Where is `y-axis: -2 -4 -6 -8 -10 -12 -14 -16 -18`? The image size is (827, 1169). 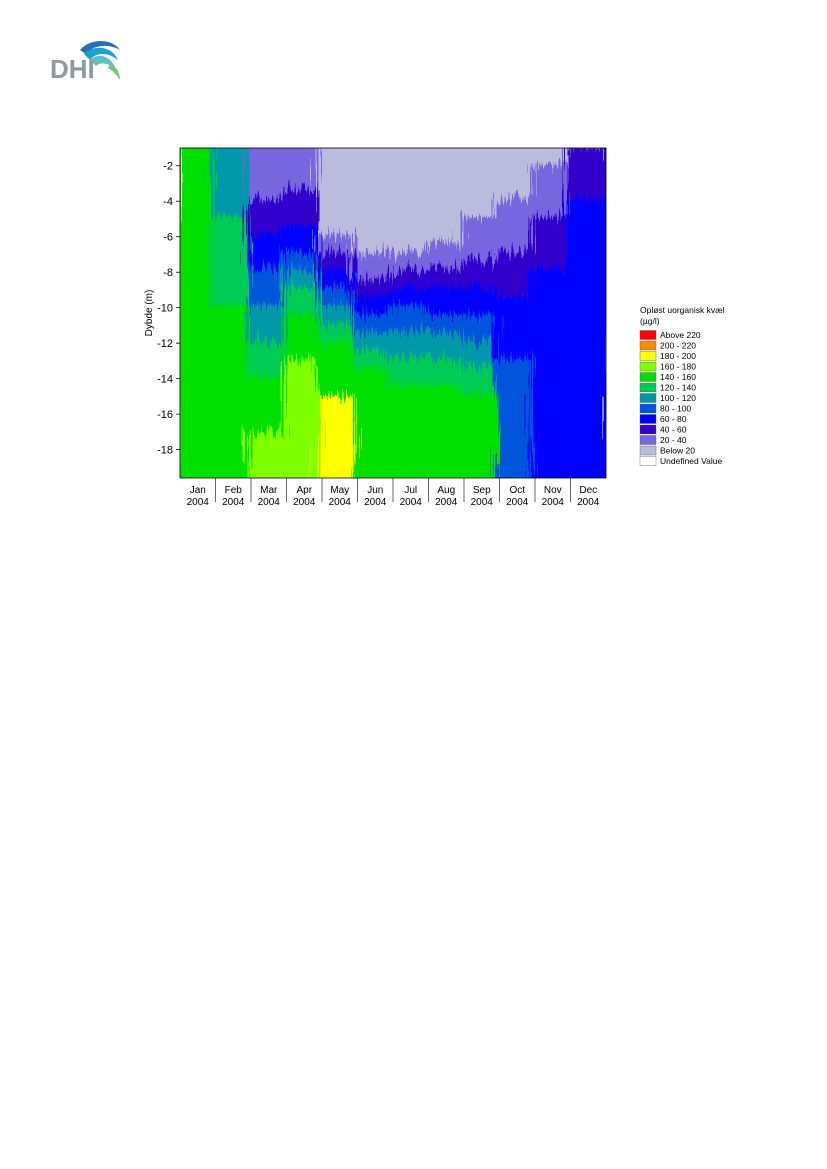 y-axis: -2 -4 -6 -8 -10 -12 -14 -16 -18 is located at coordinates (168, 309).